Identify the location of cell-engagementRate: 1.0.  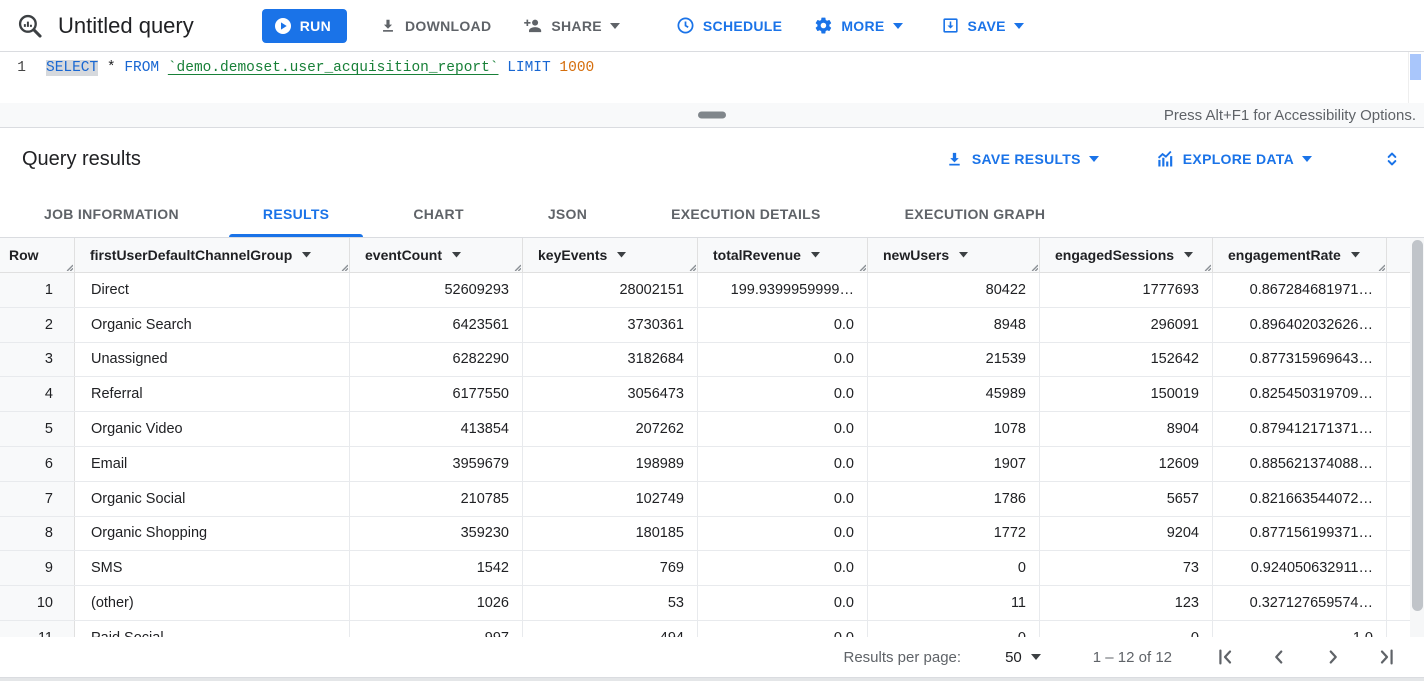
(1300, 628).